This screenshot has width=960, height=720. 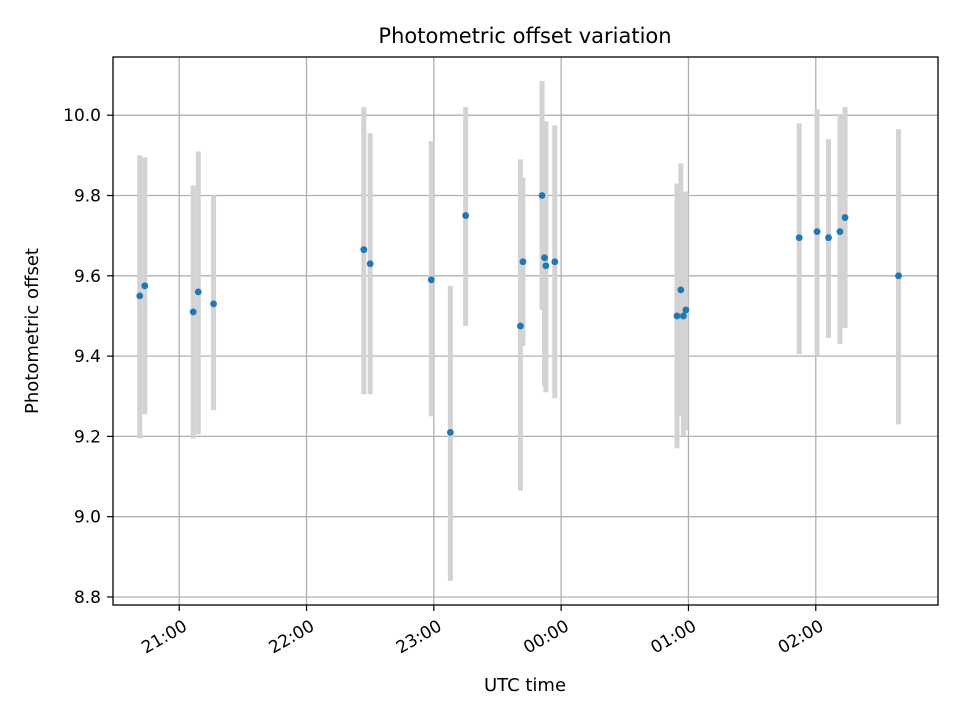 I want to click on y-tick-label: 9.0, so click(x=87, y=518).